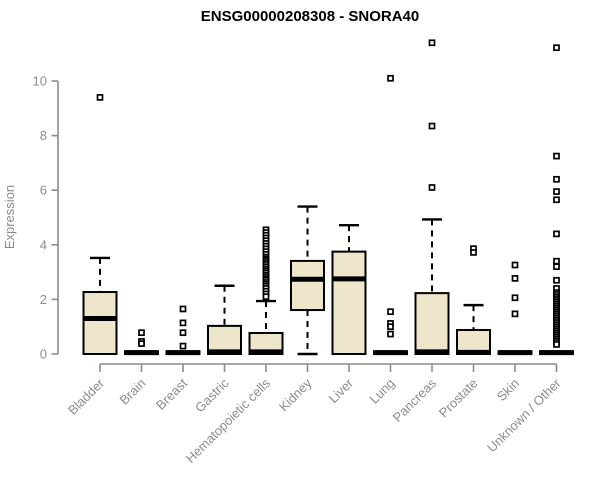  What do you see at coordinates (432, 324) in the screenshot?
I see `box-pancreas` at bounding box center [432, 324].